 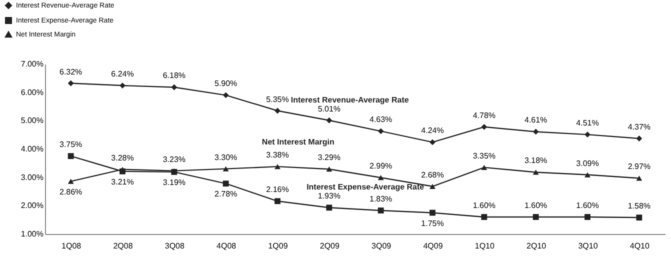 I want to click on text: Interest Revenue-Average Rate, so click(x=349, y=100).